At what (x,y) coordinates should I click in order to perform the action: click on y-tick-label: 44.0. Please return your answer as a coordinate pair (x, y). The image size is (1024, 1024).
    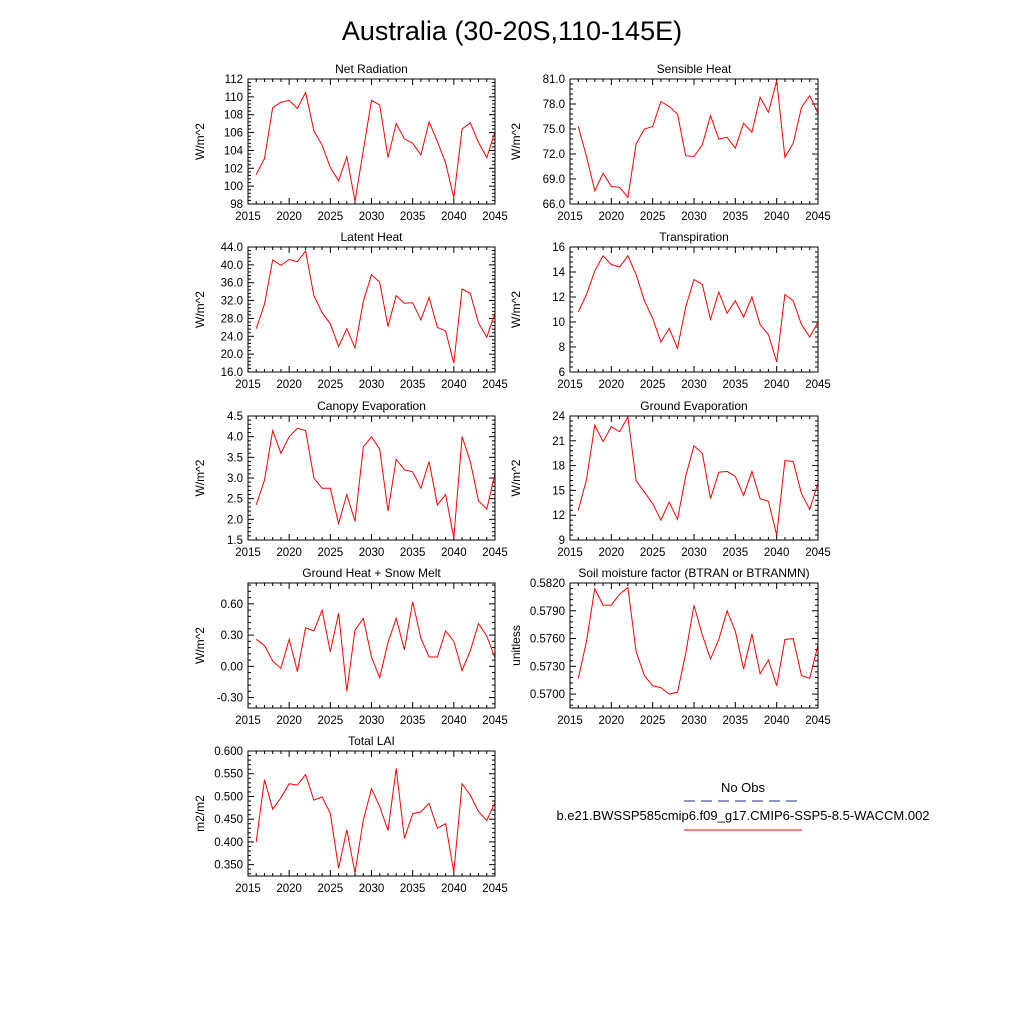
    Looking at the image, I should click on (232, 248).